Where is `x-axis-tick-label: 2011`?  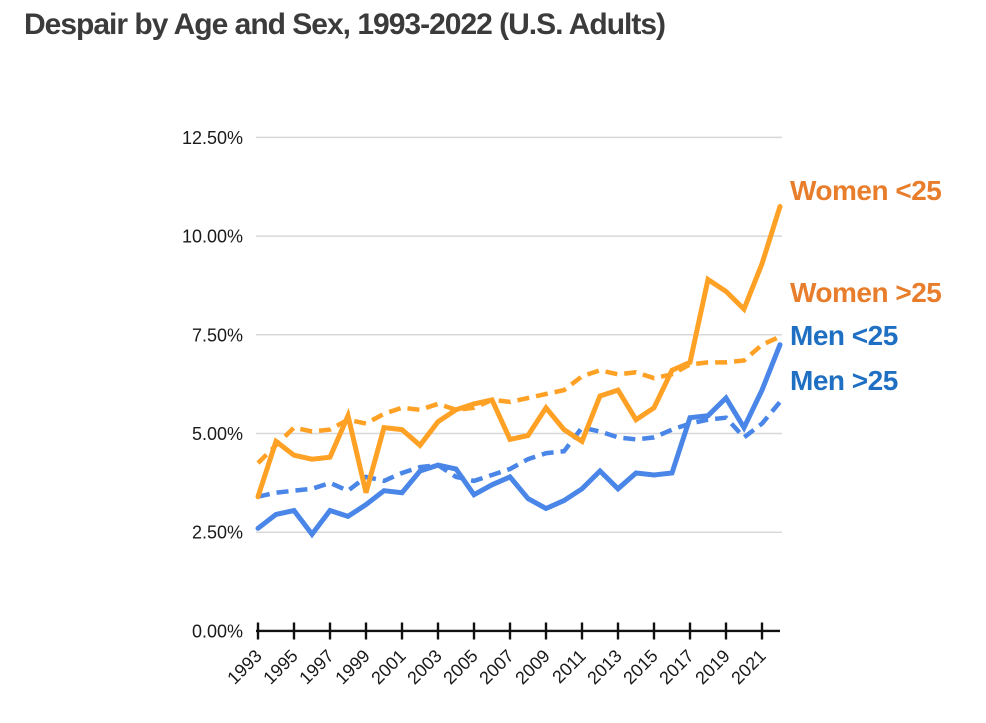
x-axis-tick-label: 2011 is located at coordinates (569, 667).